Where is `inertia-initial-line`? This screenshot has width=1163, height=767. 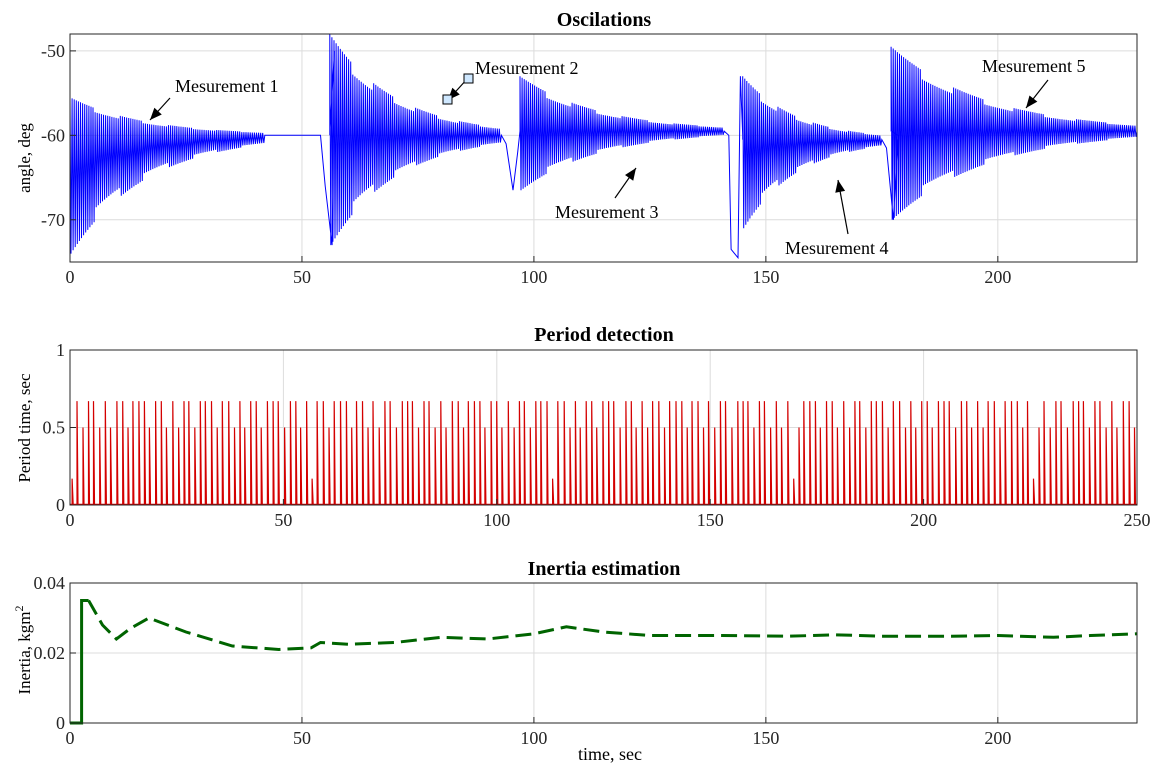
inertia-initial-line is located at coordinates (79, 662).